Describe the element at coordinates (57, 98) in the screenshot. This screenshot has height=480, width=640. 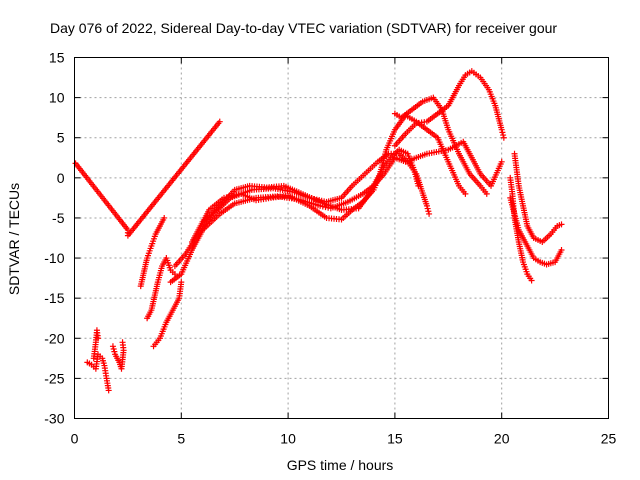
I see `y-tick-label: 10` at that location.